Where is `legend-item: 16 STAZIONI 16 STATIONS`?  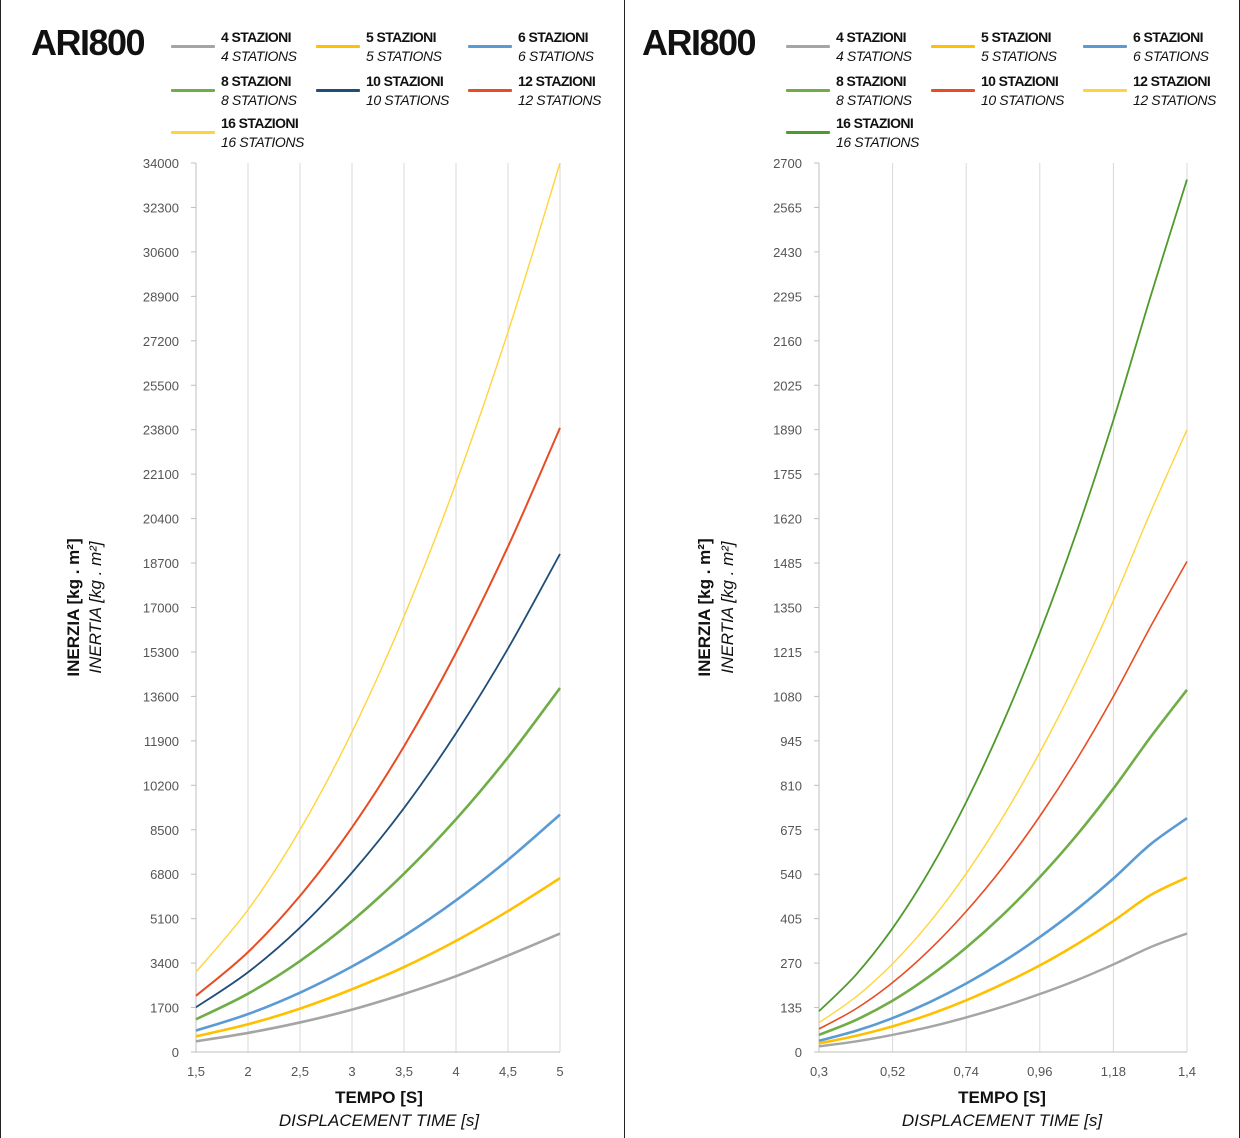
legend-item: 16 STAZIONI 16 STATIONS is located at coordinates (271, 134).